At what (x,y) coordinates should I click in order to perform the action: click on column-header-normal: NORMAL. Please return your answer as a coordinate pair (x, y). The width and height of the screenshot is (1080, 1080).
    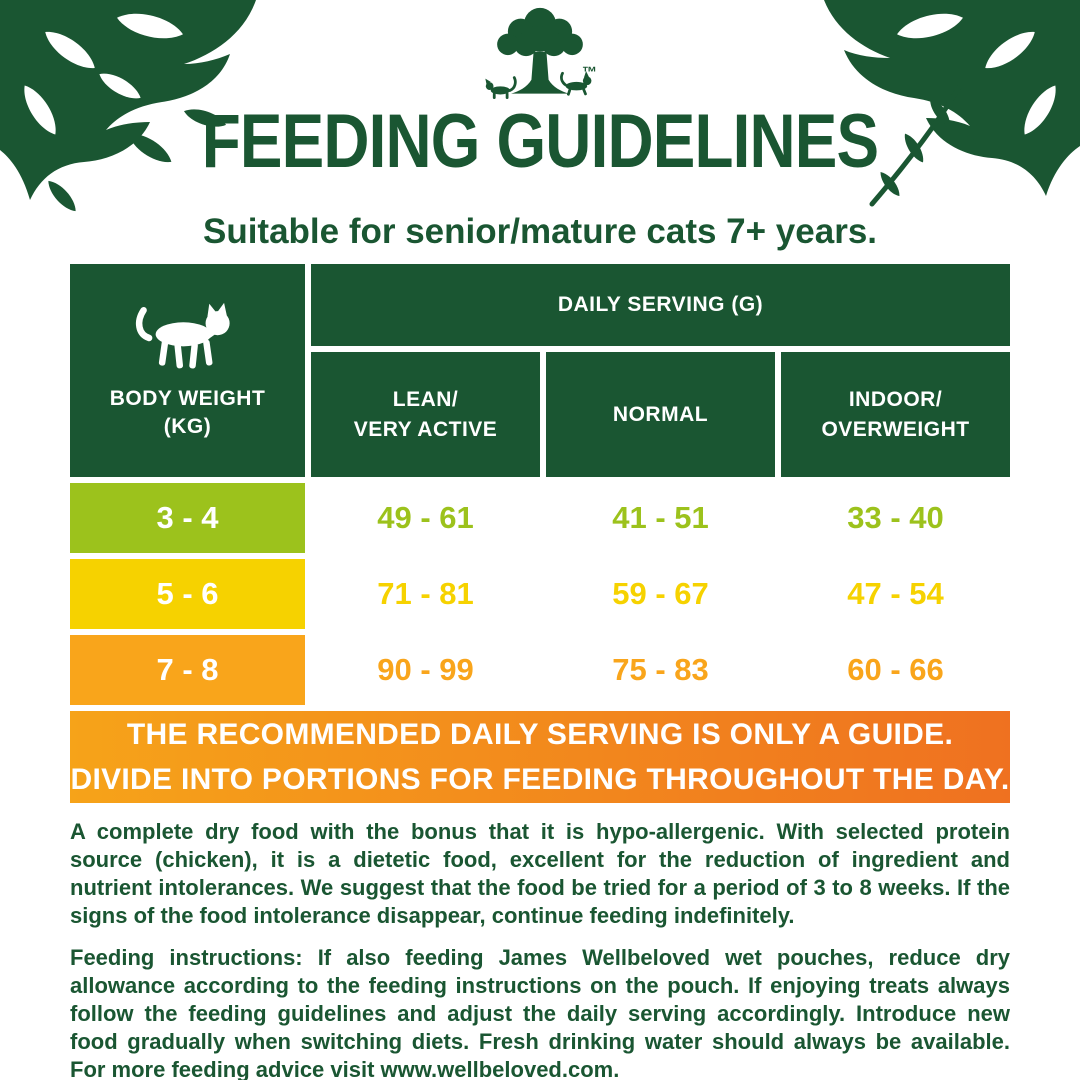
    Looking at the image, I should click on (660, 414).